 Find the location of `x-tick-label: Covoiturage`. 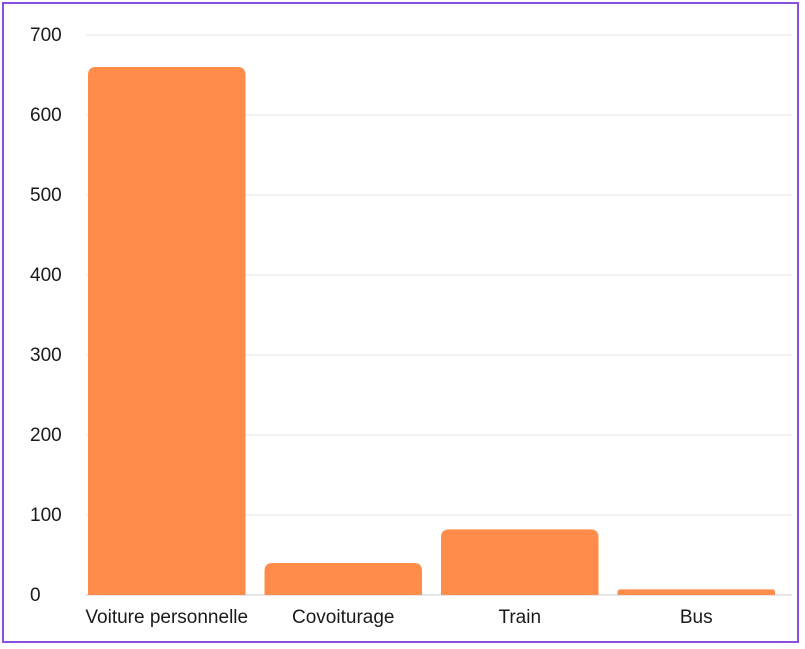

x-tick-label: Covoiturage is located at coordinates (343, 617).